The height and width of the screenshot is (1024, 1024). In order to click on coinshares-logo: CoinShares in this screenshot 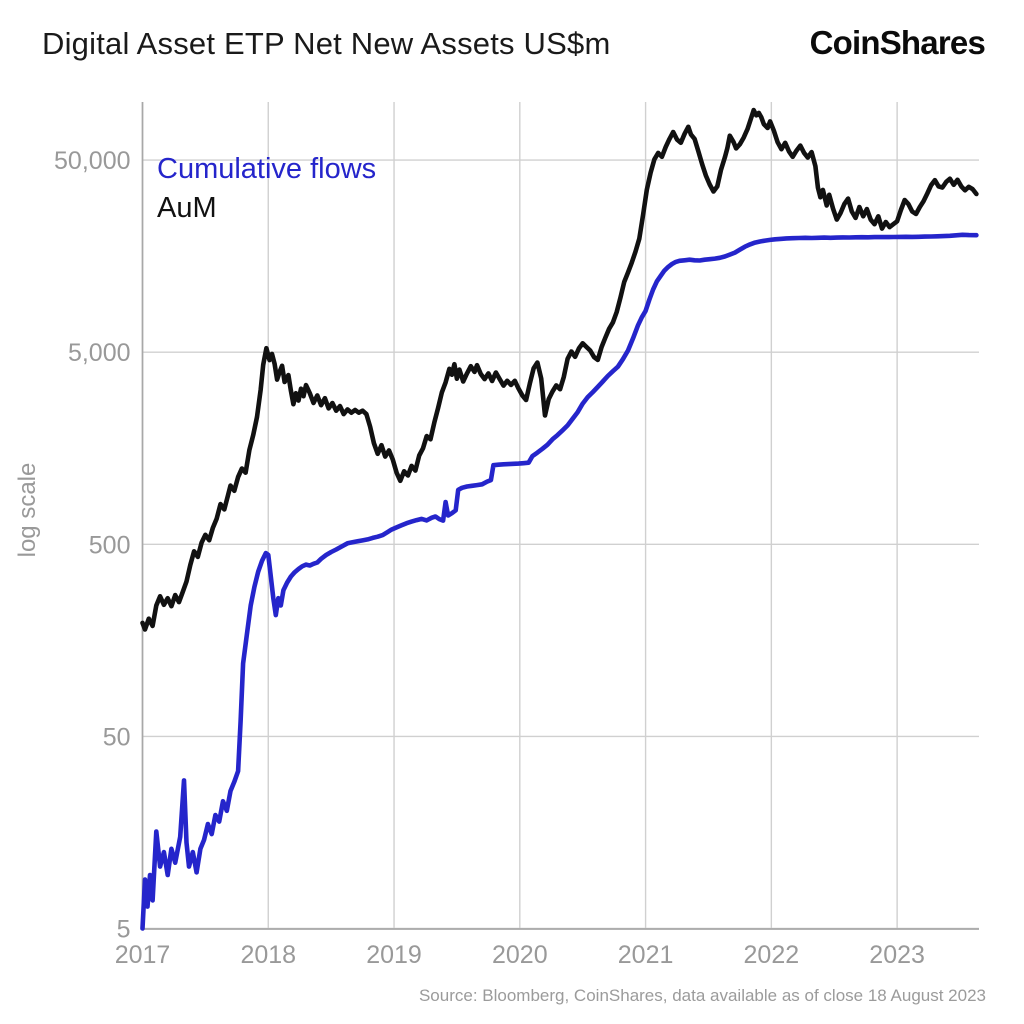, I will do `click(897, 42)`.